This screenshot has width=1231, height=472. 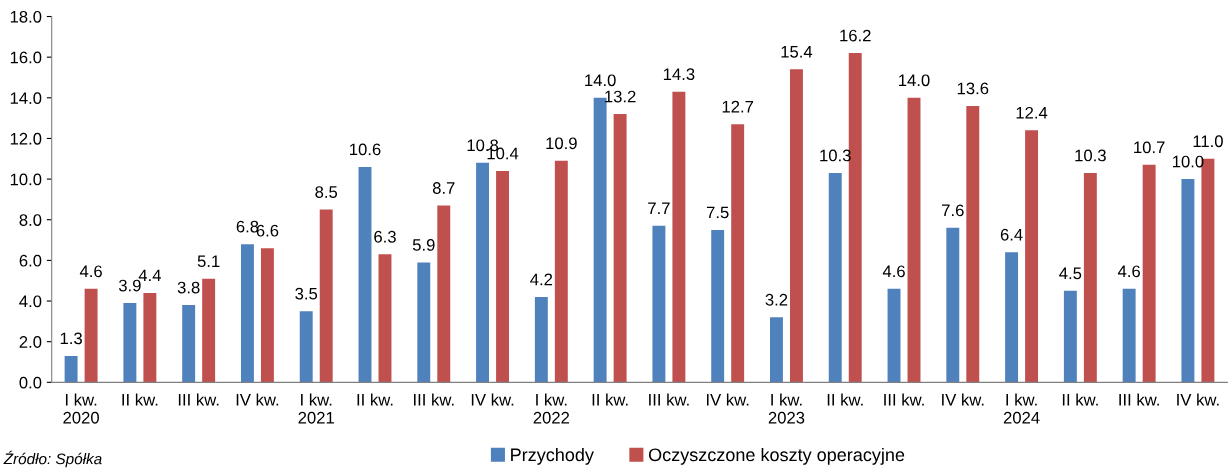 I want to click on y-tick-label: 8.0, so click(x=30, y=220).